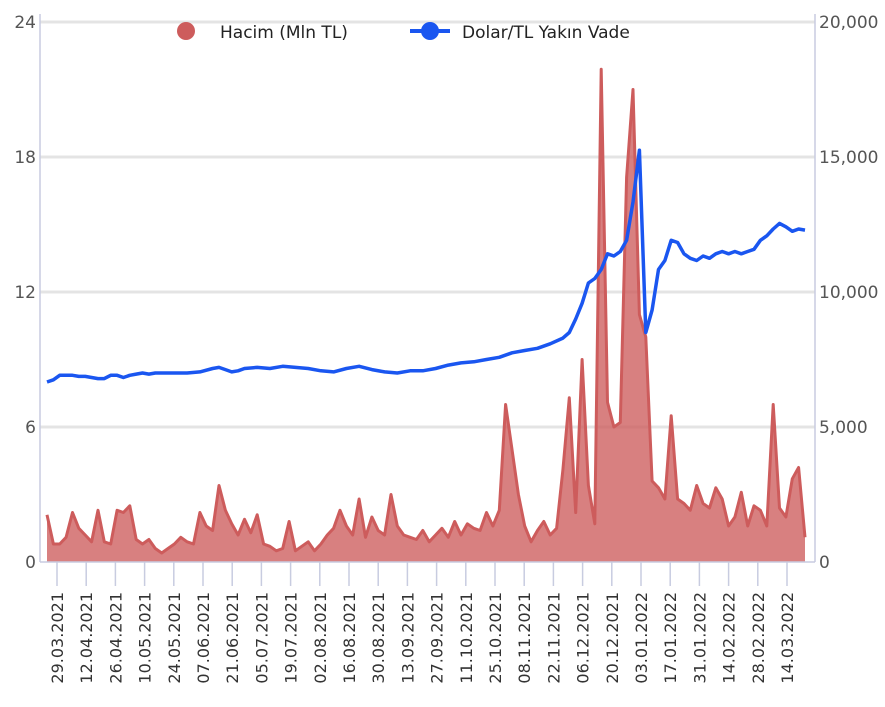  I want to click on x-tick-label: 14.03.2022, so click(787, 638).